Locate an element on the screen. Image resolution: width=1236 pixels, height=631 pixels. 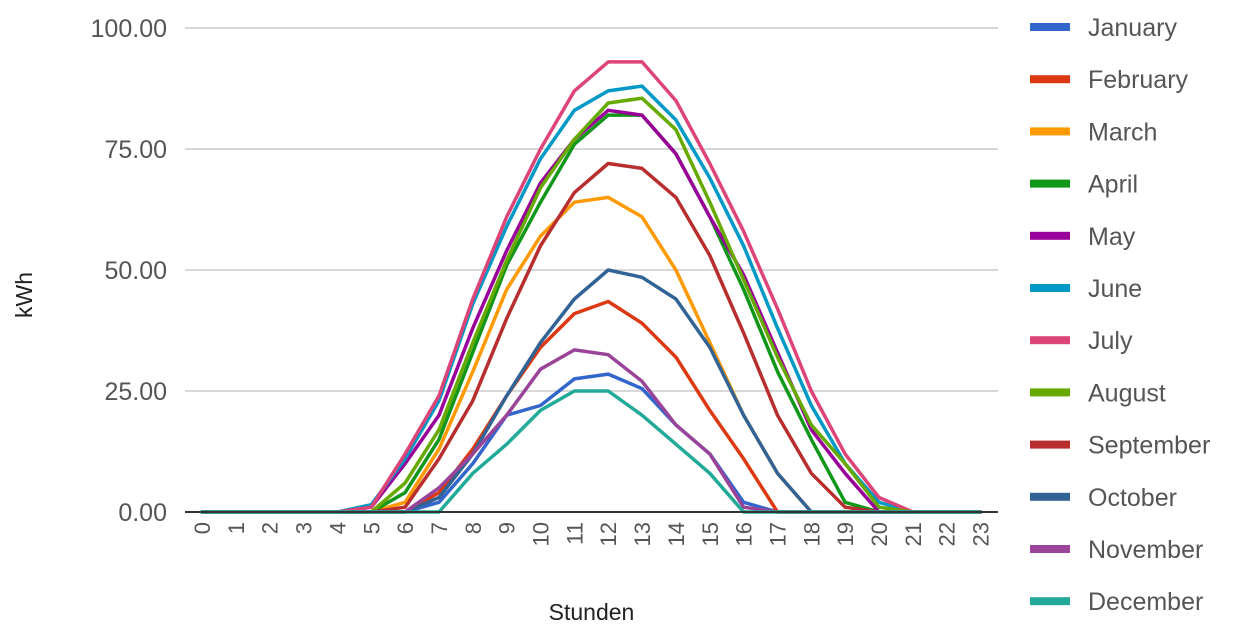
x-tick-label: 6 is located at coordinates (405, 528).